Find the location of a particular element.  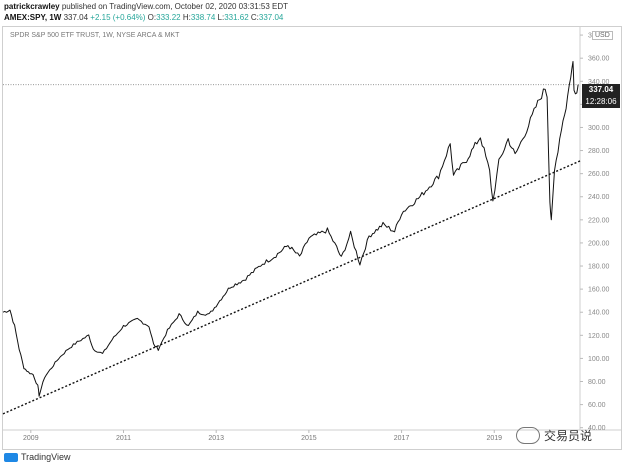

last-price: 337.04 is located at coordinates (76, 17).